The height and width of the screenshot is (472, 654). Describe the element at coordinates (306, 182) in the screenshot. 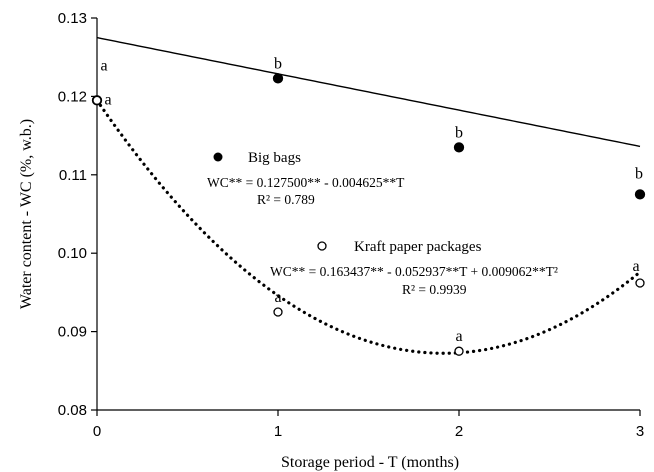

I see `equation-big-bags: WC** = 0.127500** - 0.004625**T` at that location.